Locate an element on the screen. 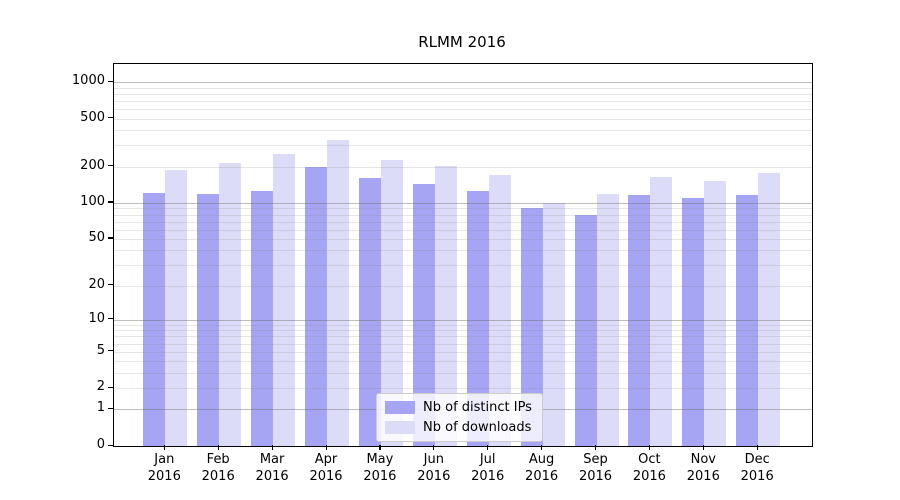  x-tick-label: Oct 2016 is located at coordinates (649, 468).